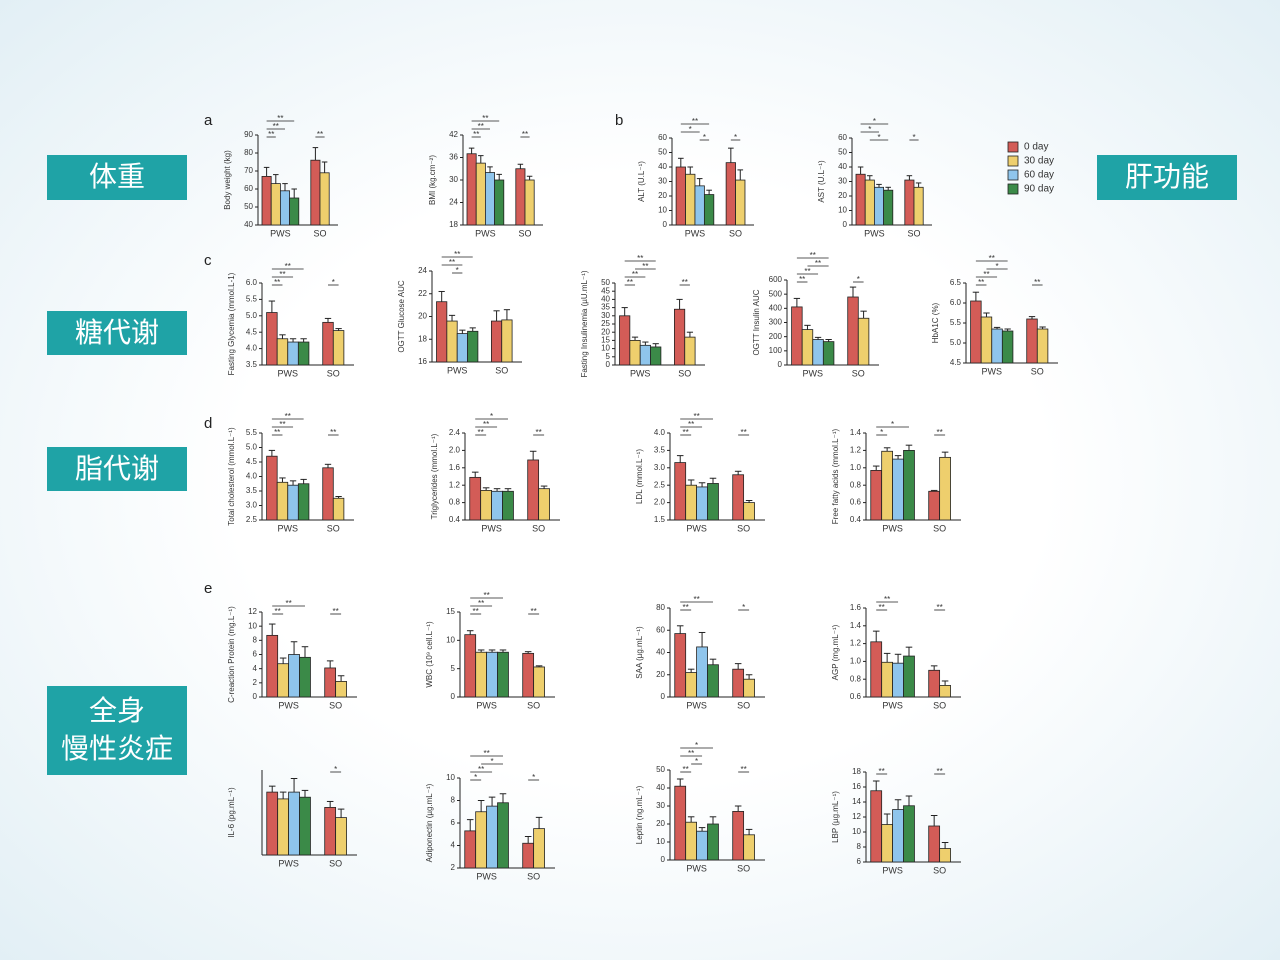 This screenshot has width=1280, height=960. Describe the element at coordinates (252, 331) in the screenshot. I see `y-tick-label: 4.5` at that location.